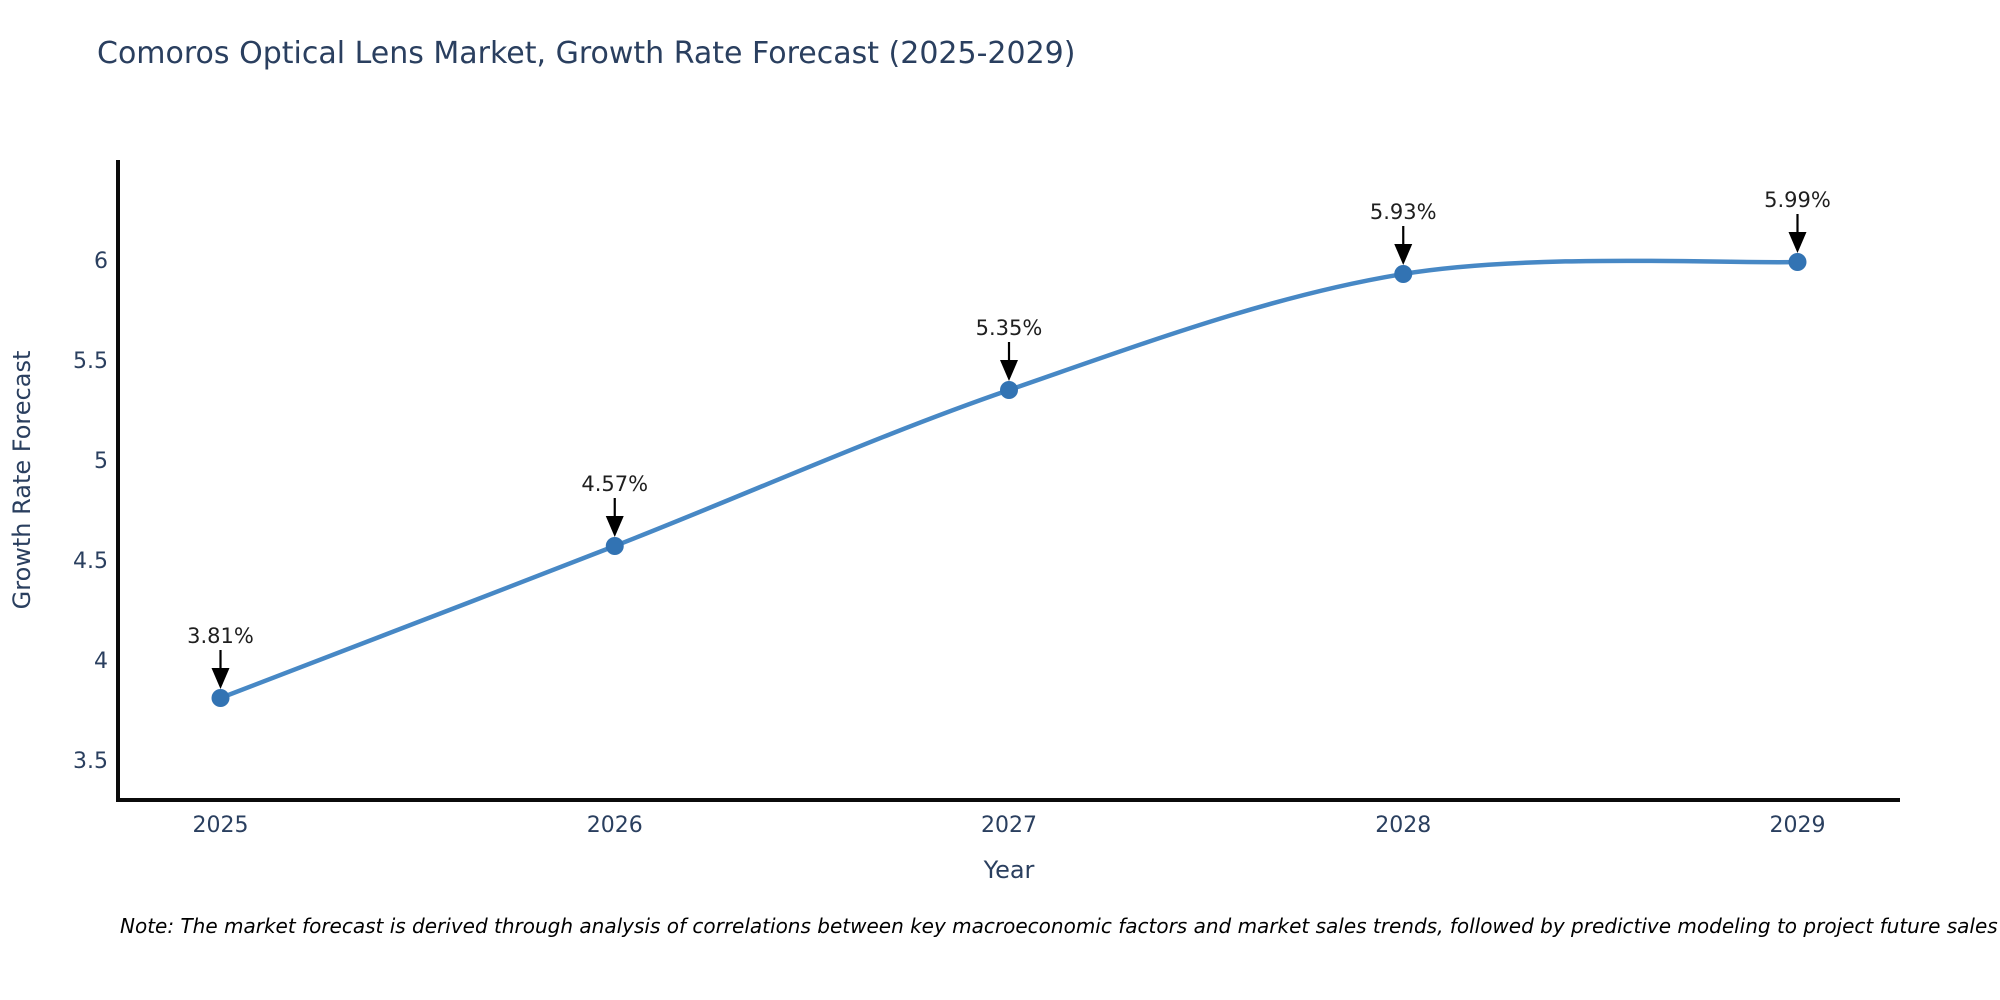 This screenshot has width=2000, height=1000. Describe the element at coordinates (90, 561) in the screenshot. I see `y-tick-label: 4.5` at that location.